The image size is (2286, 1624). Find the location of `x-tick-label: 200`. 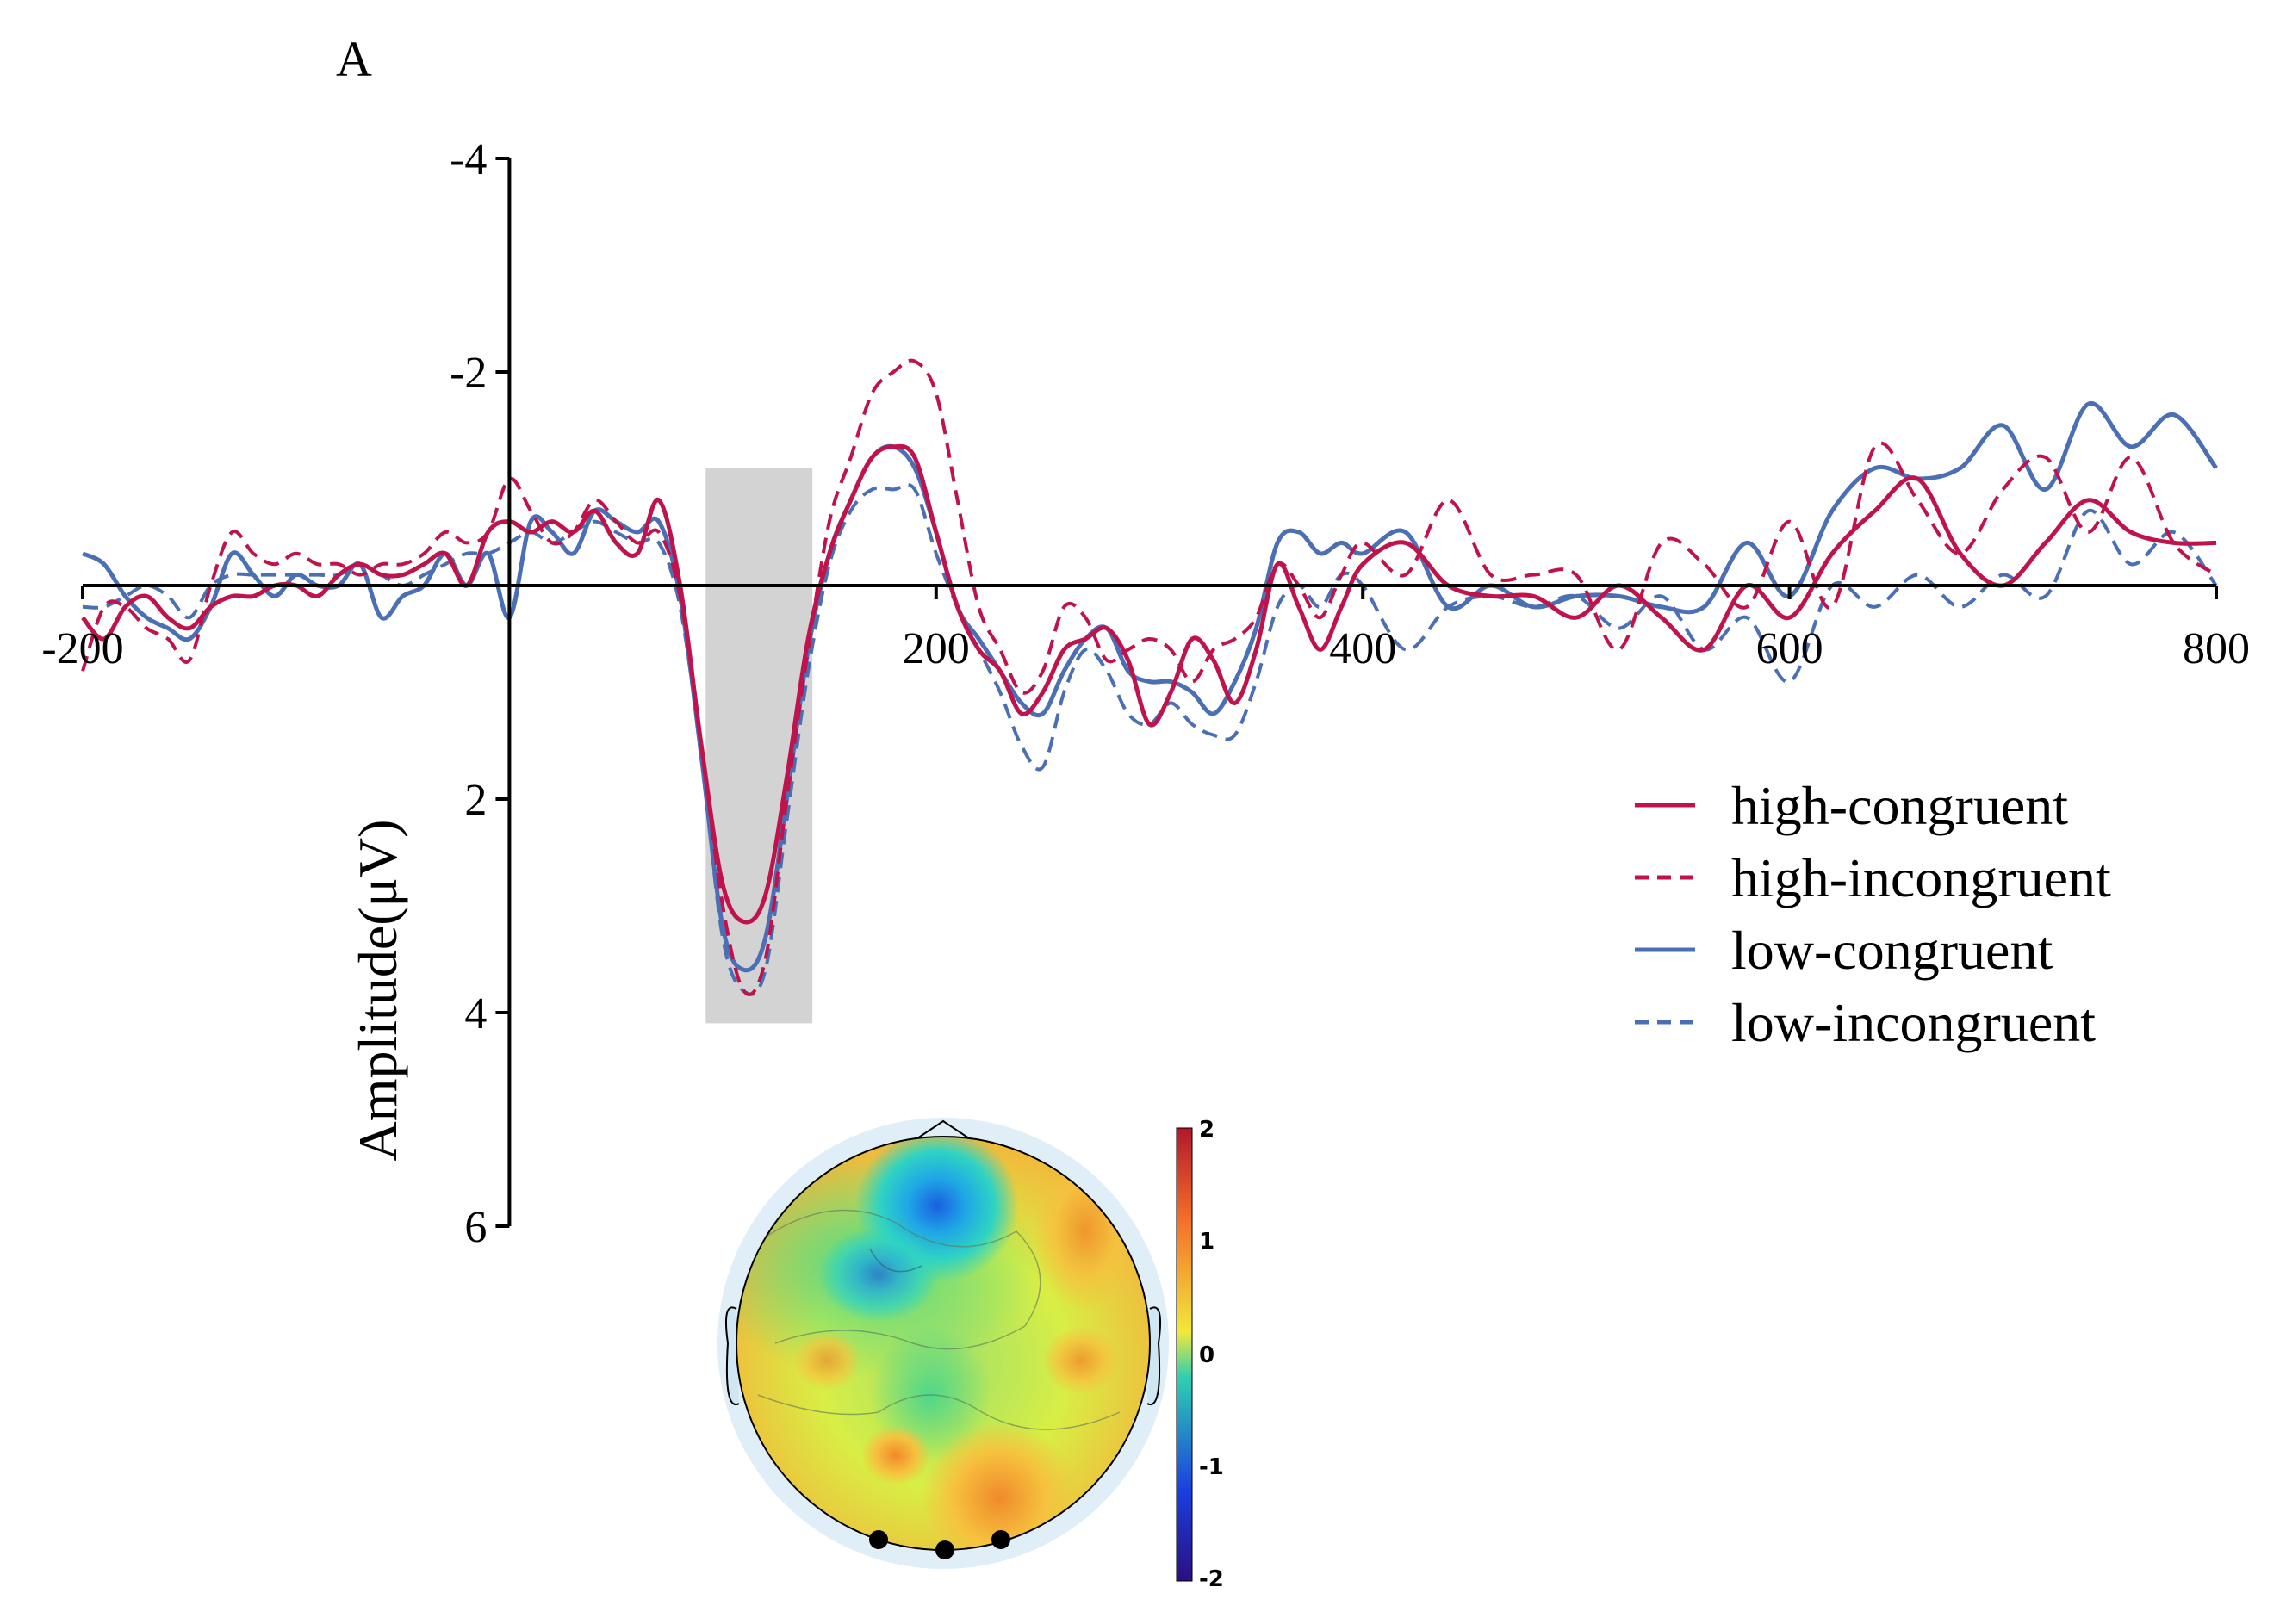

x-tick-label: 200 is located at coordinates (937, 648).